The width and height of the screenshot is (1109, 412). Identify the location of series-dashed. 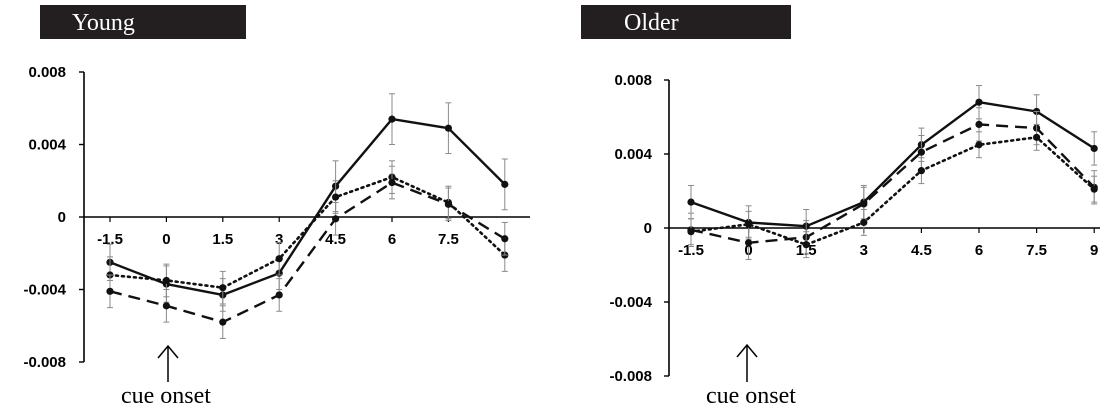
(892, 183).